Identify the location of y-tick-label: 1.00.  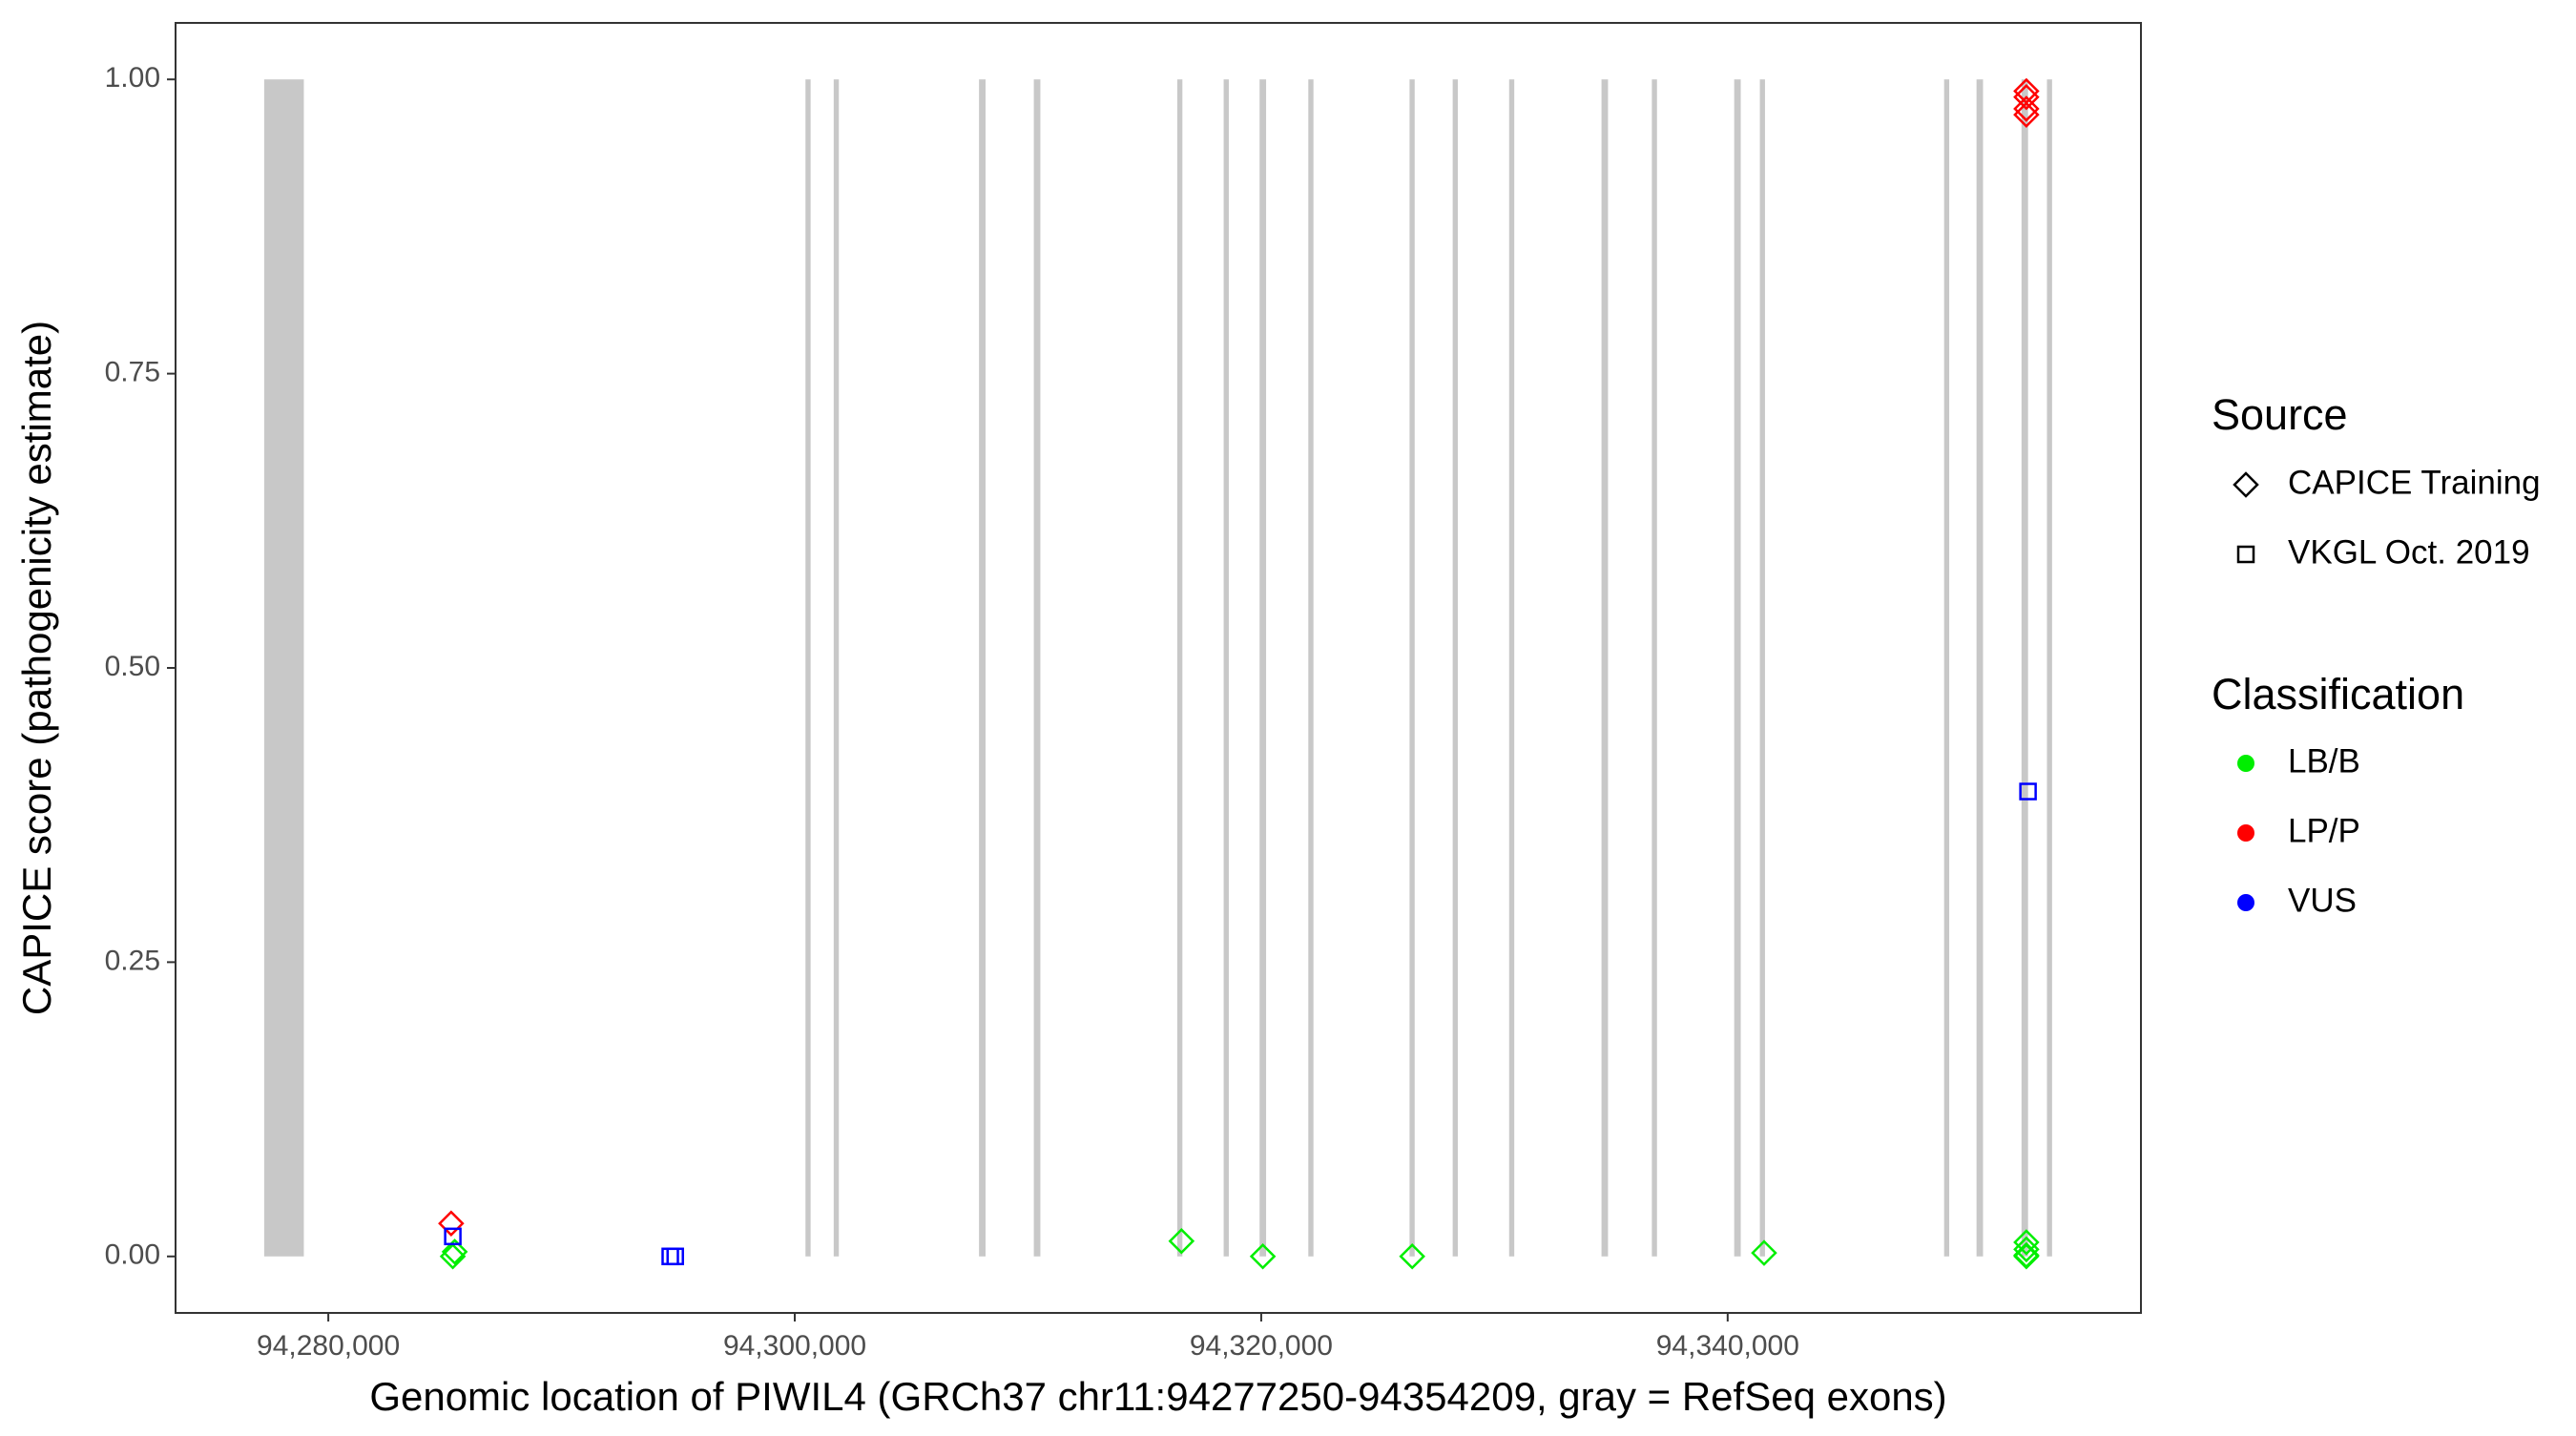
(132, 78).